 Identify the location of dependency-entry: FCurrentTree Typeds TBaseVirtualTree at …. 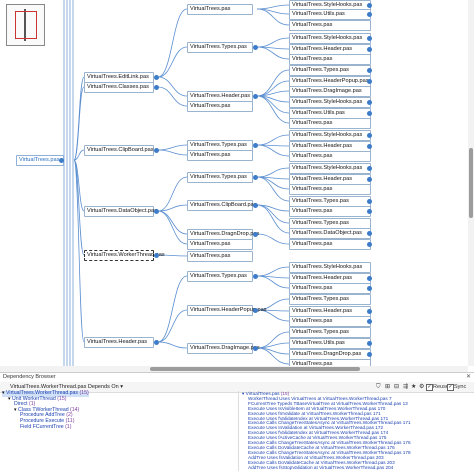
(328, 404).